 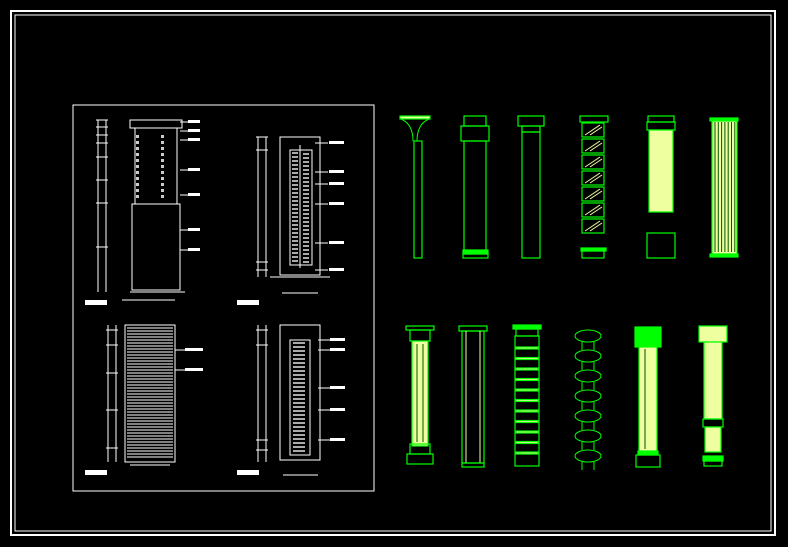 What do you see at coordinates (661, 245) in the screenshot?
I see `pedestal` at bounding box center [661, 245].